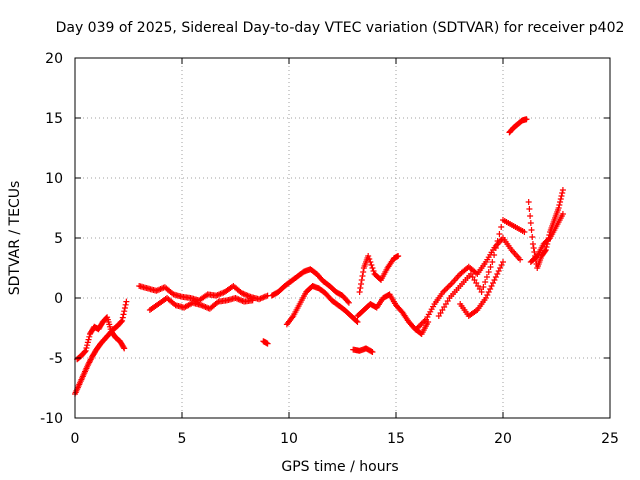 This screenshot has height=480, width=640. I want to click on x-axis-title: GPS time / hours, so click(339, 467).